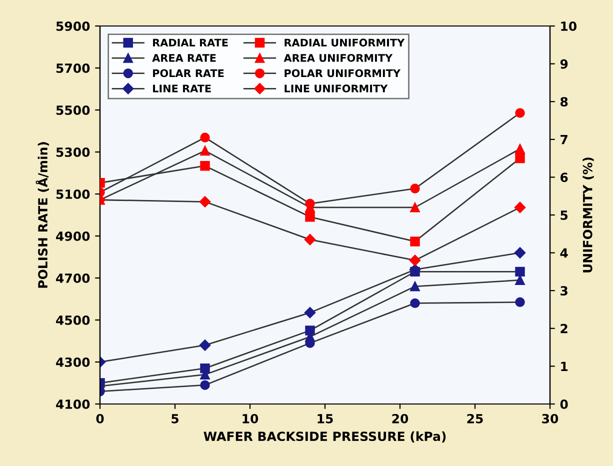 This screenshot has height=466, width=613. I want to click on y-tick-label: 4100, so click(73, 404).